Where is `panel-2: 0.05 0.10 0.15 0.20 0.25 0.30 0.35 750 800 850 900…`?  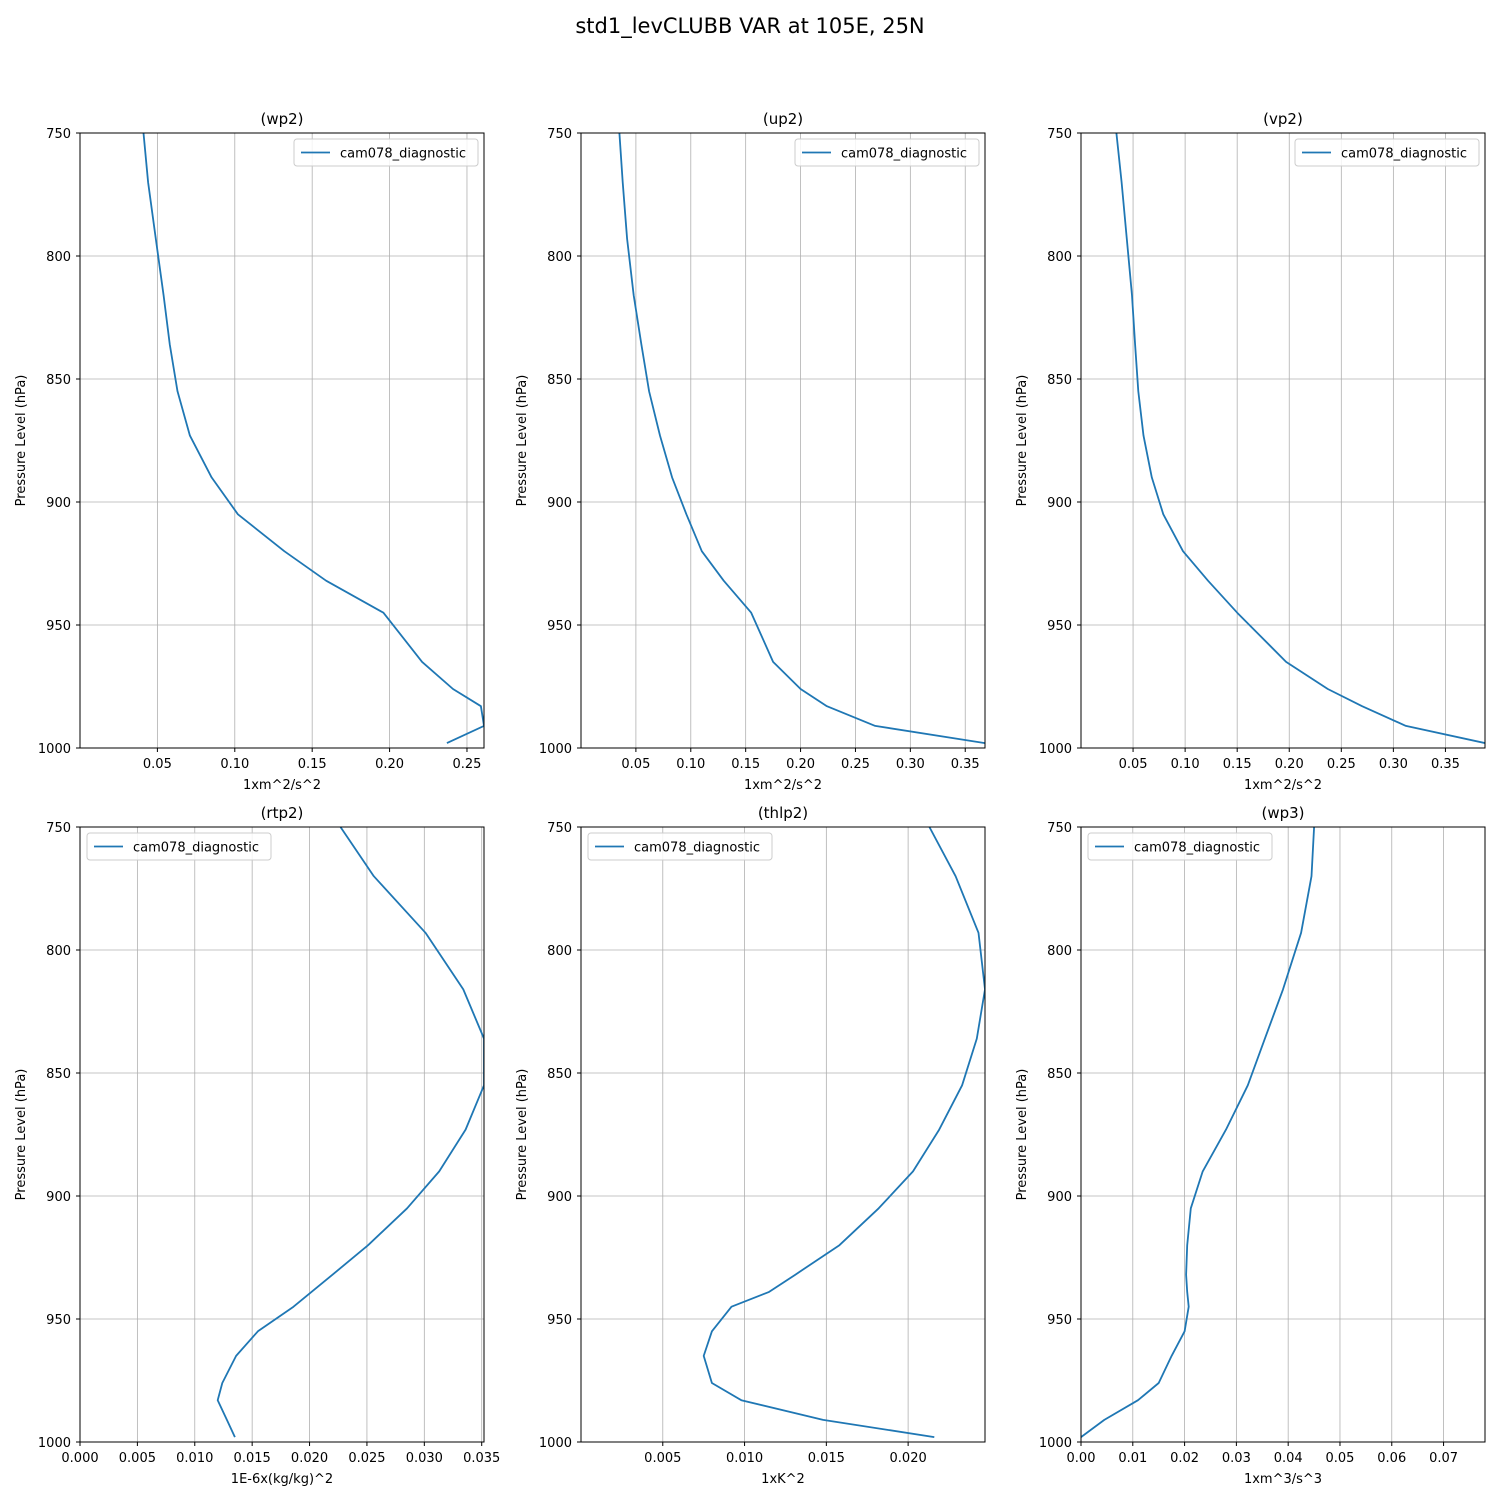 panel-2: 0.05 0.10 0.15 0.20 0.25 0.30 0.35 750 800 850 900… is located at coordinates (750, 451).